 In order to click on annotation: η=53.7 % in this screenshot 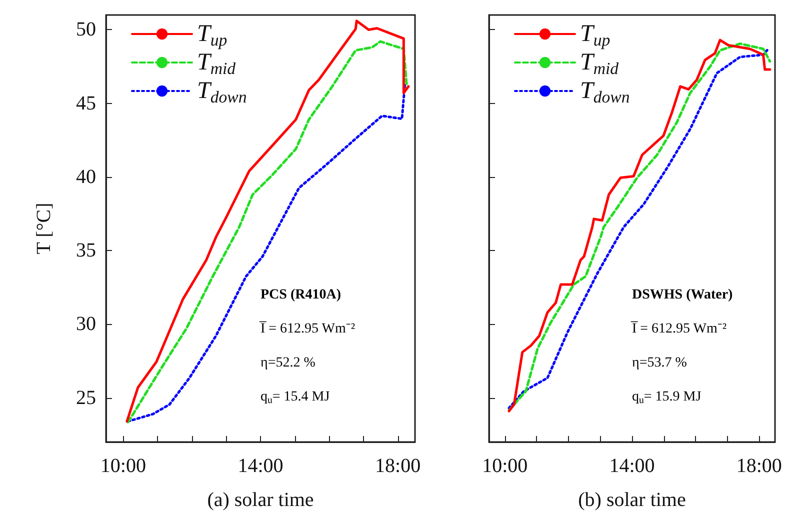, I will do `click(660, 362)`.